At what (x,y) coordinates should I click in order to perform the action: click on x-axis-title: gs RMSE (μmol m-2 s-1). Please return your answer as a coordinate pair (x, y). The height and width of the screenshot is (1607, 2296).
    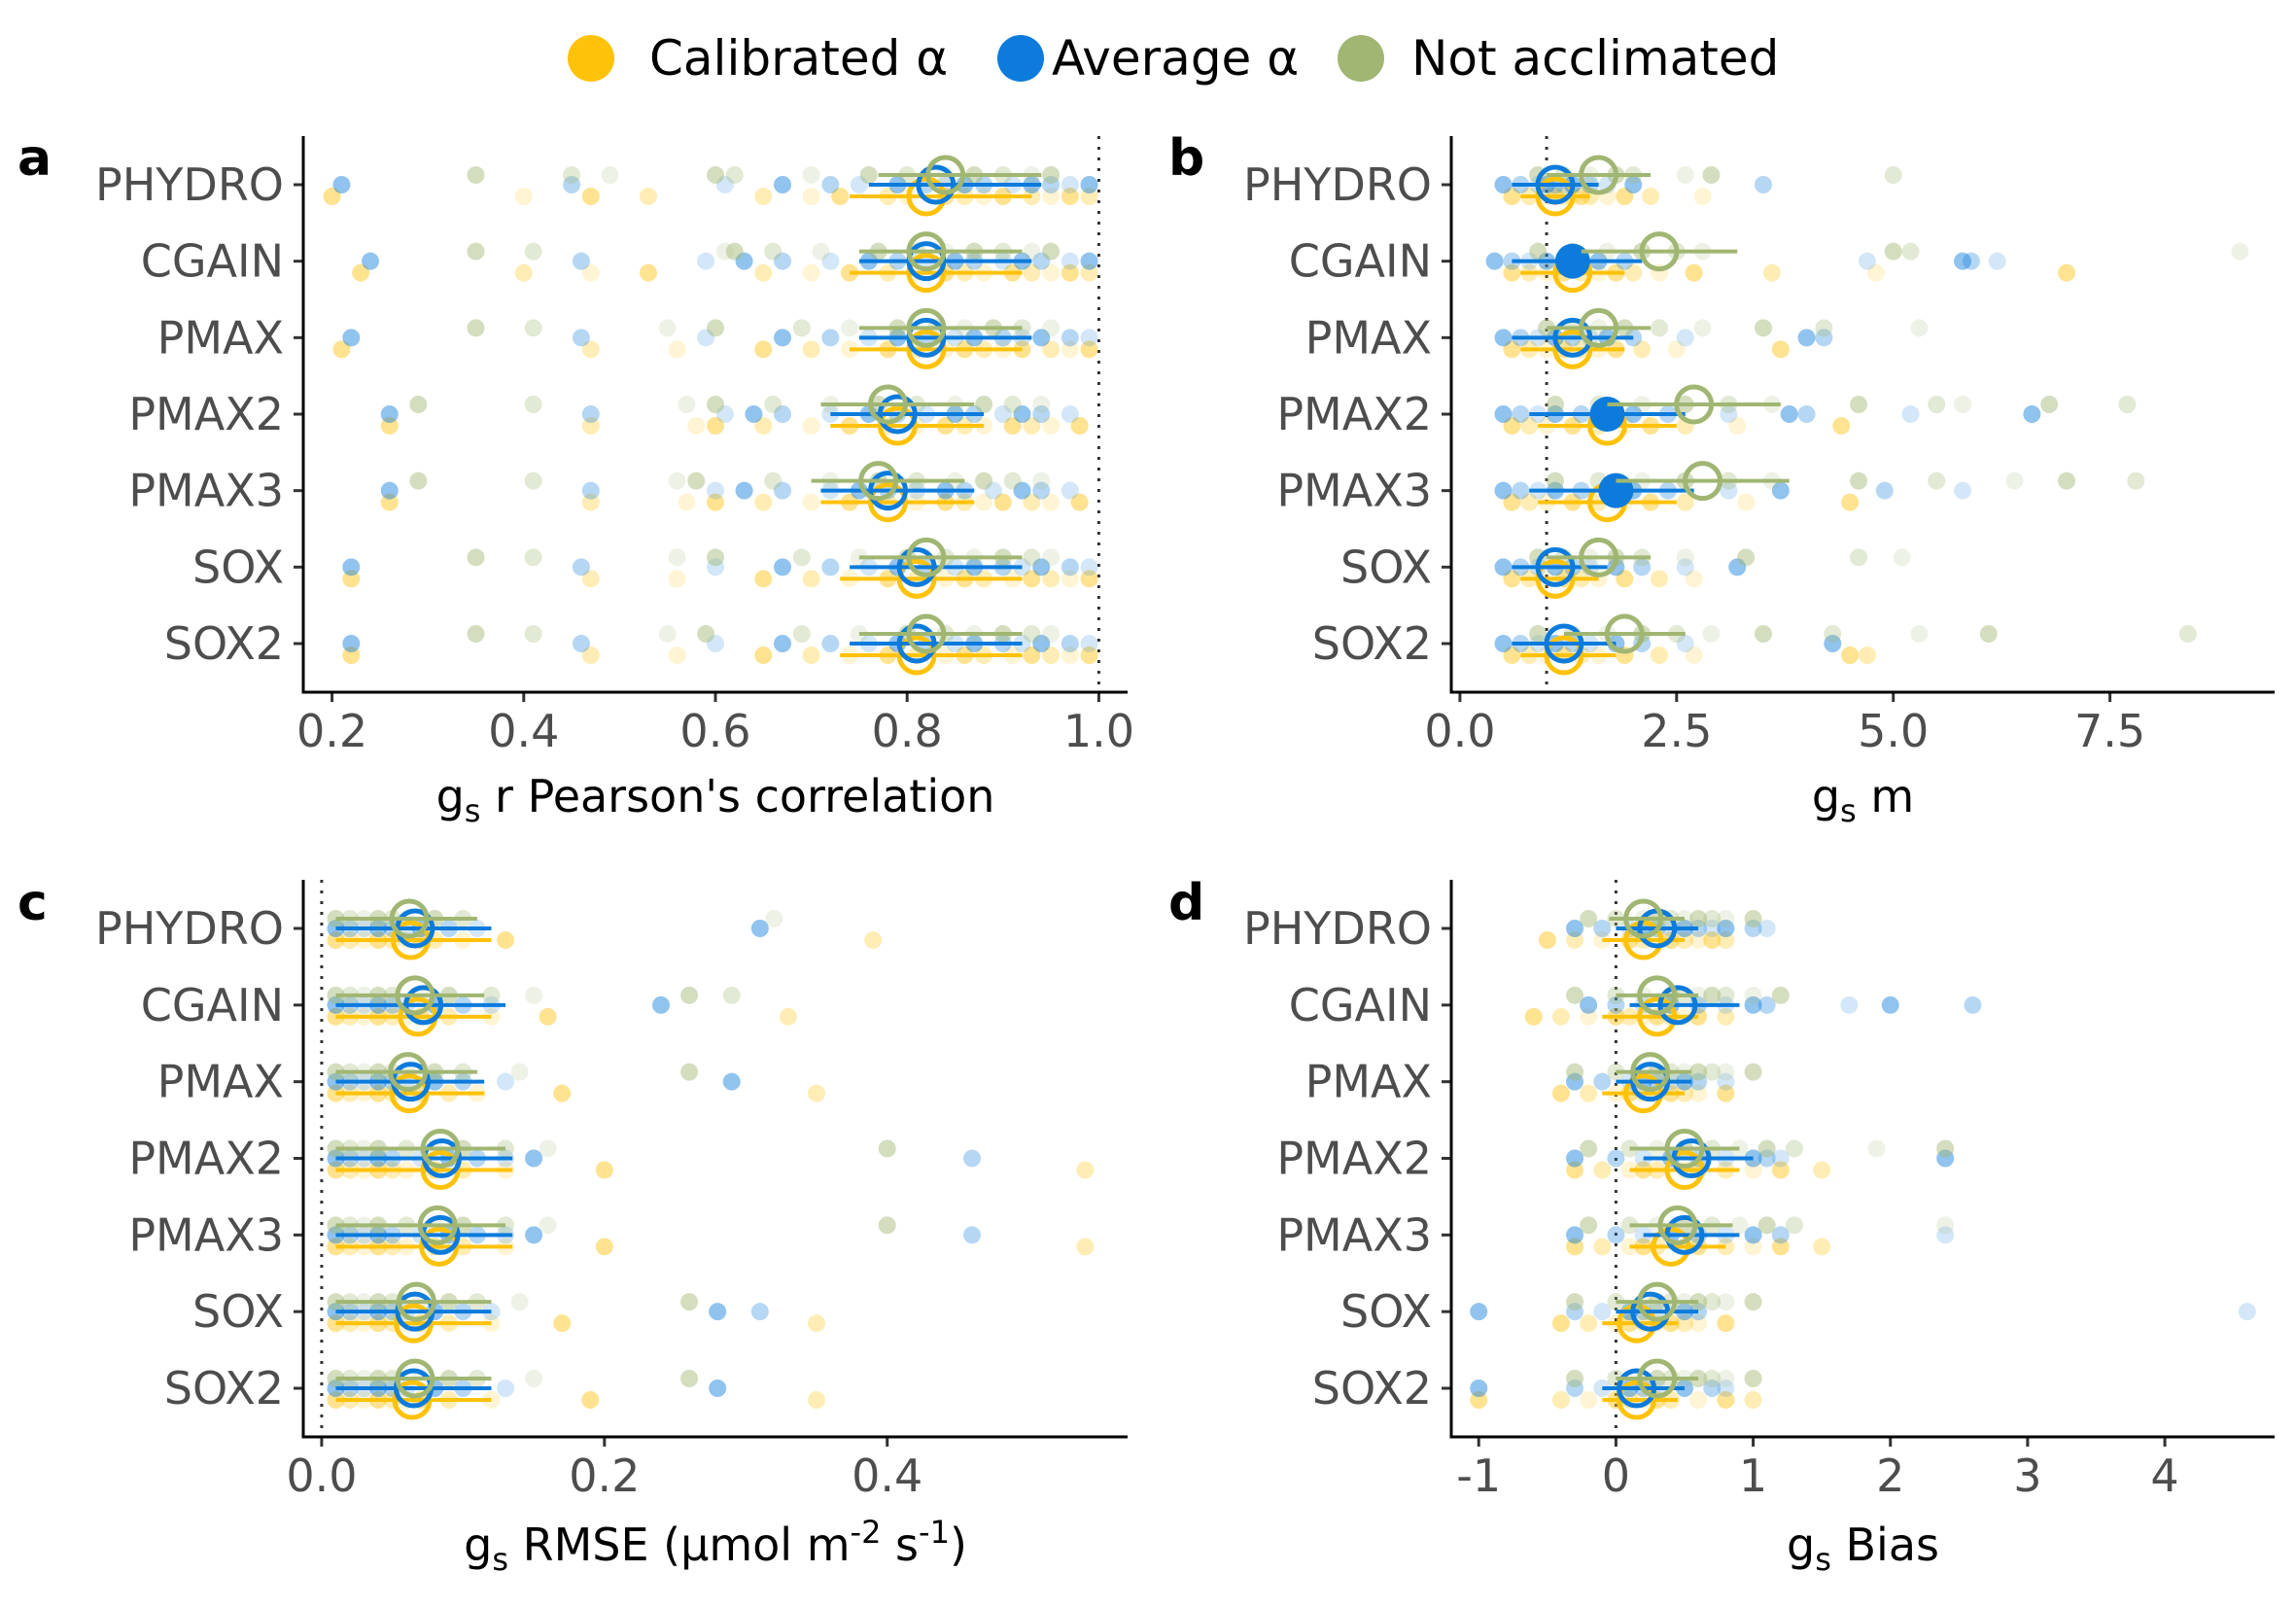
    Looking at the image, I should click on (715, 1546).